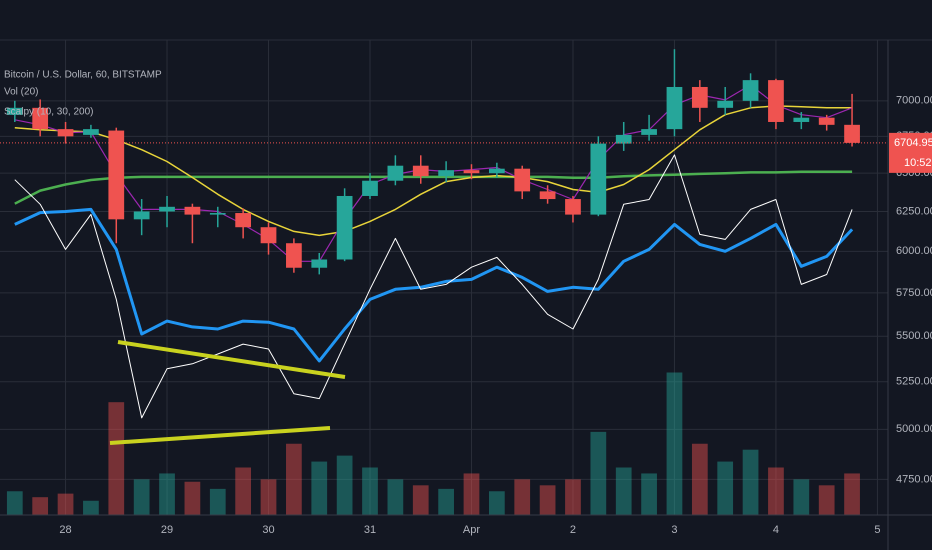  I want to click on x-tick-label: 4, so click(776, 530).